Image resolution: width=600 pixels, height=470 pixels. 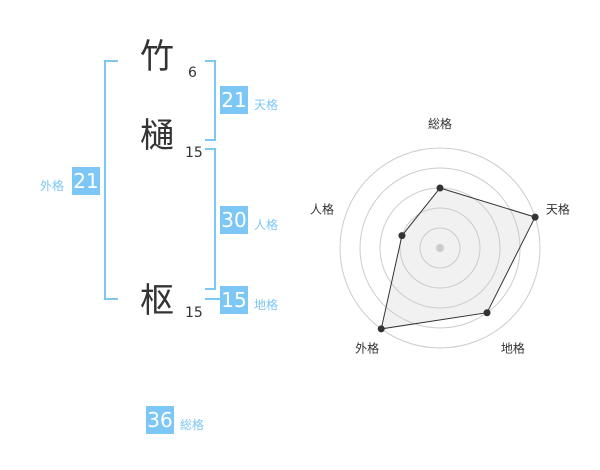 I want to click on radar-center, so click(x=440, y=248).